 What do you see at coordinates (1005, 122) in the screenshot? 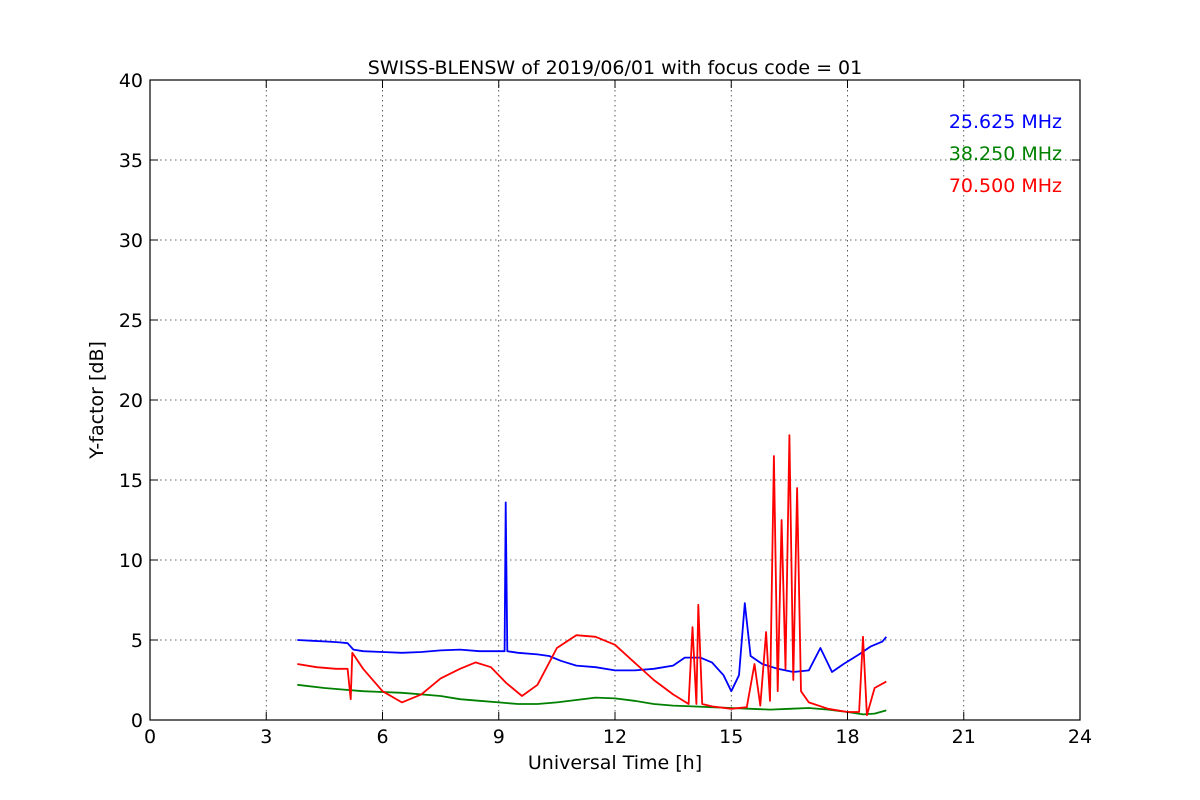
I see `legend-entry-1: 25.625 MHz` at bounding box center [1005, 122].